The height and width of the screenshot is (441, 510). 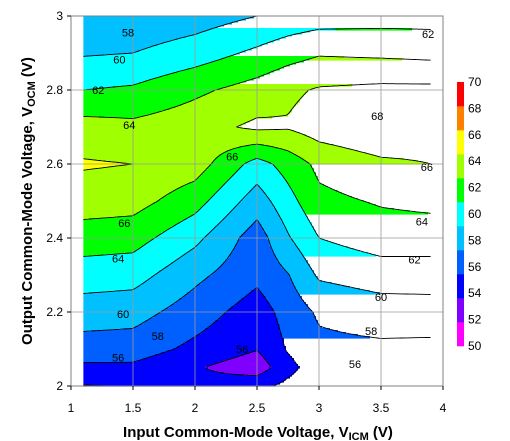 What do you see at coordinates (54, 164) in the screenshot?
I see `y-tick-label: 2.6` at bounding box center [54, 164].